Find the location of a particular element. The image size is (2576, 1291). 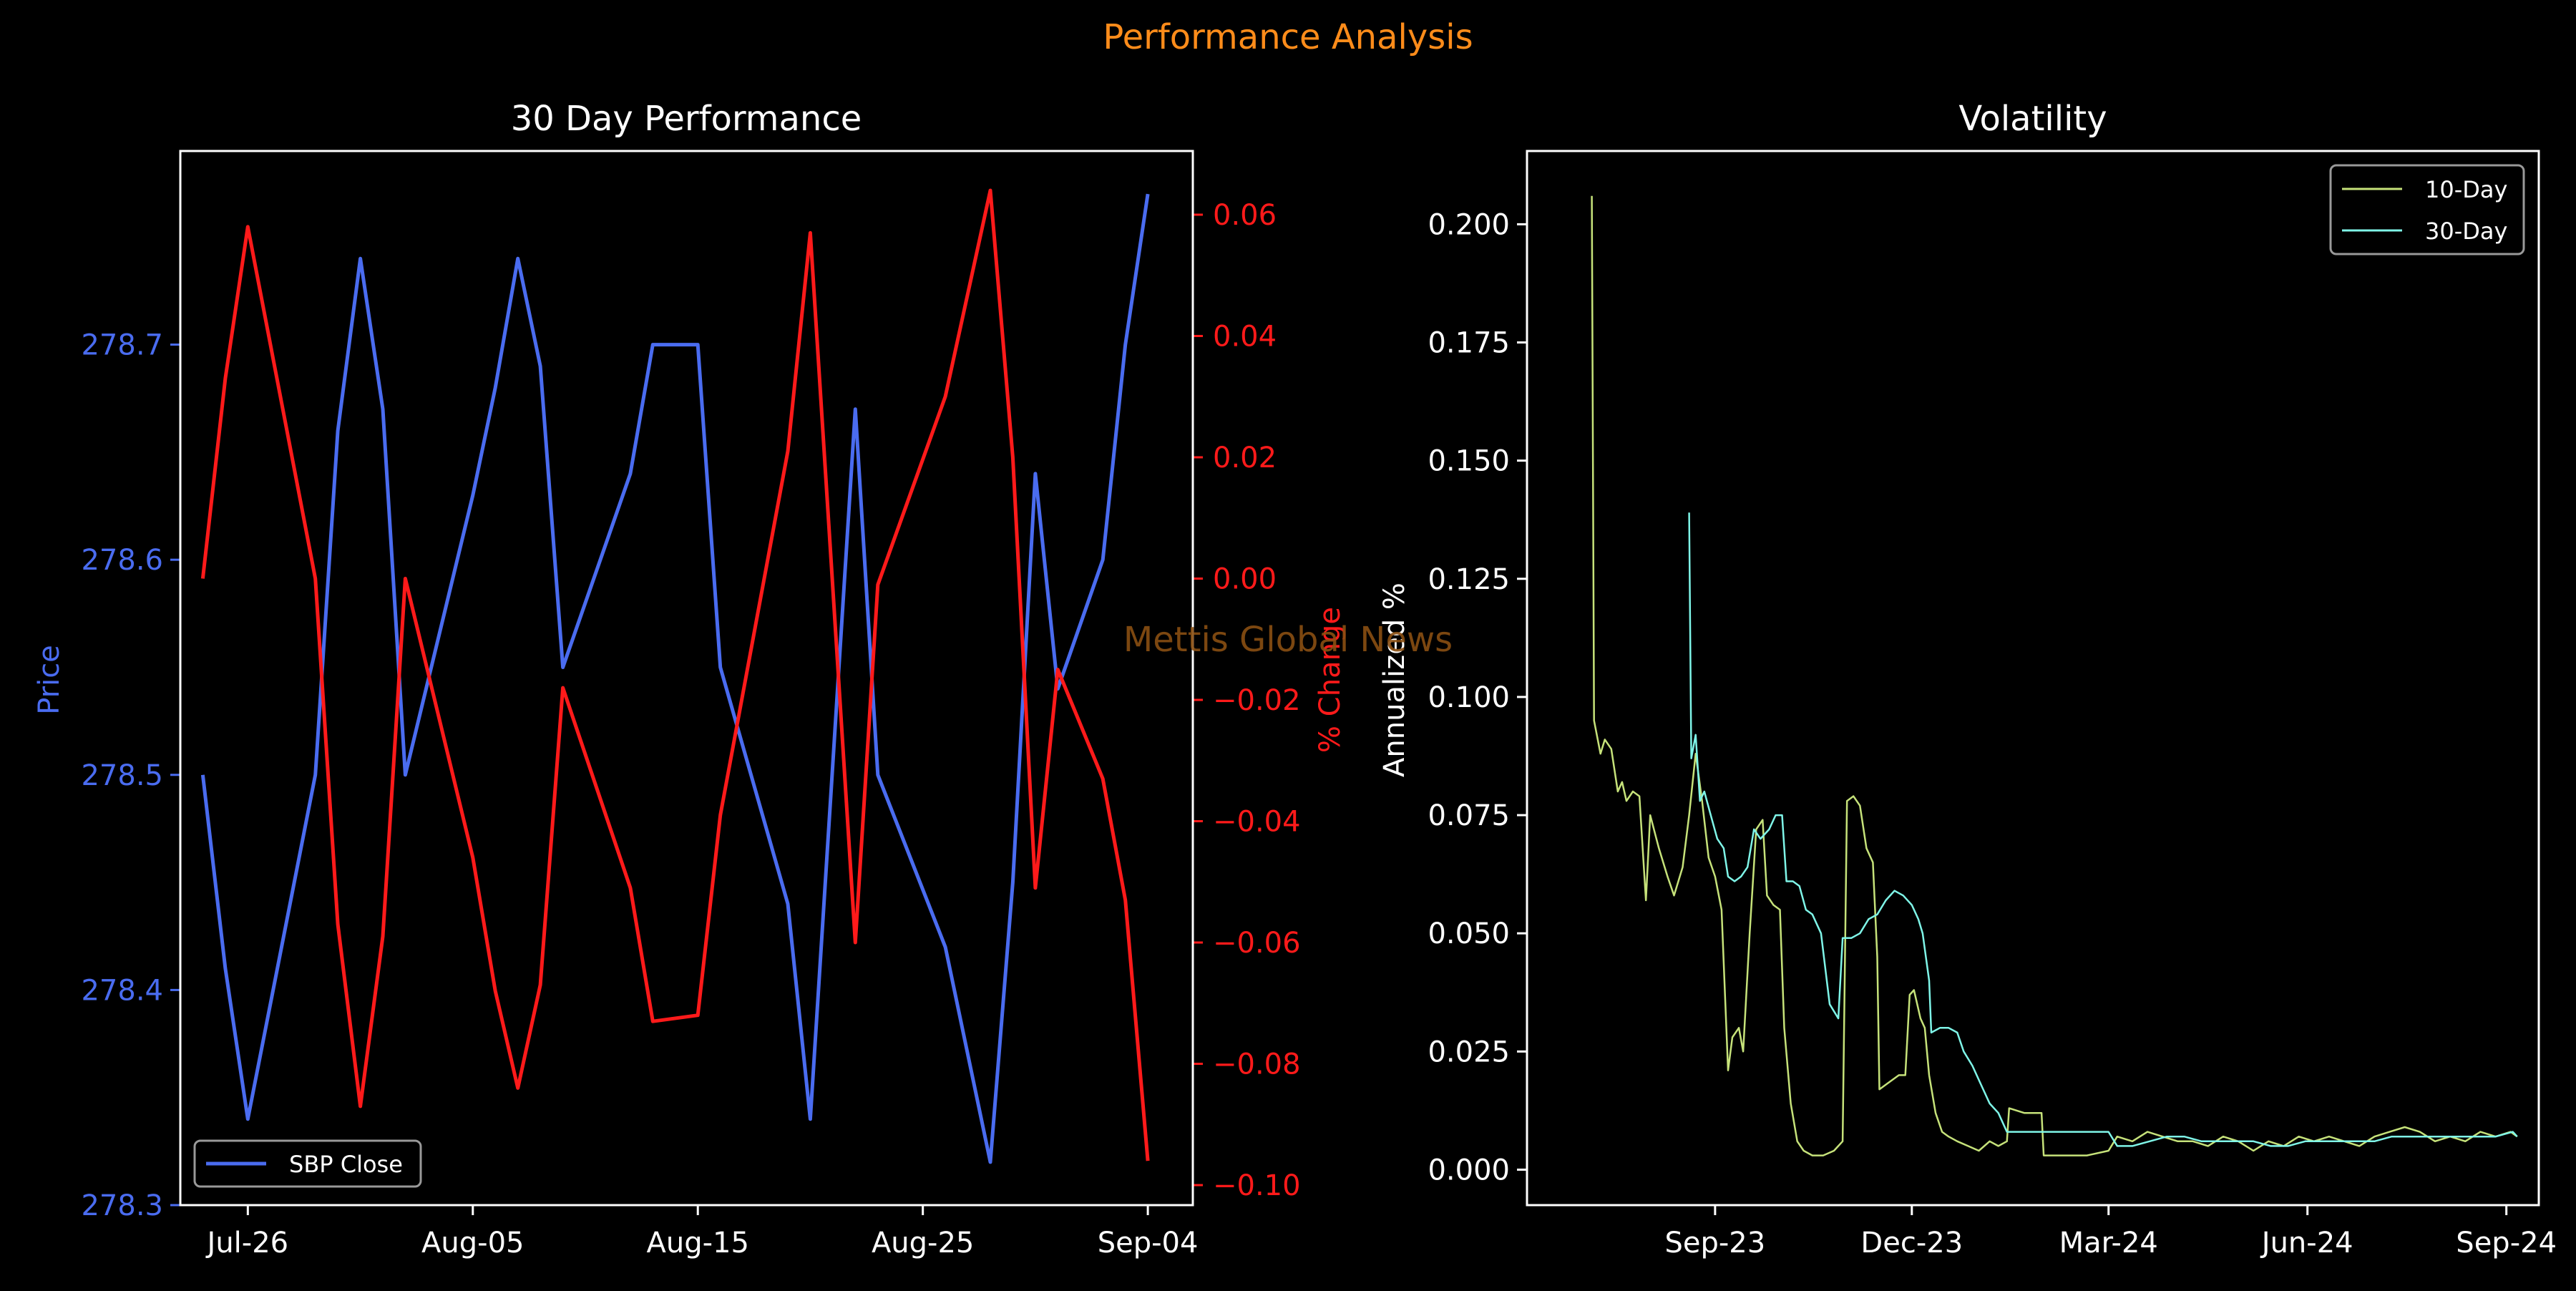

volatility-legend-box is located at coordinates (2427, 209).